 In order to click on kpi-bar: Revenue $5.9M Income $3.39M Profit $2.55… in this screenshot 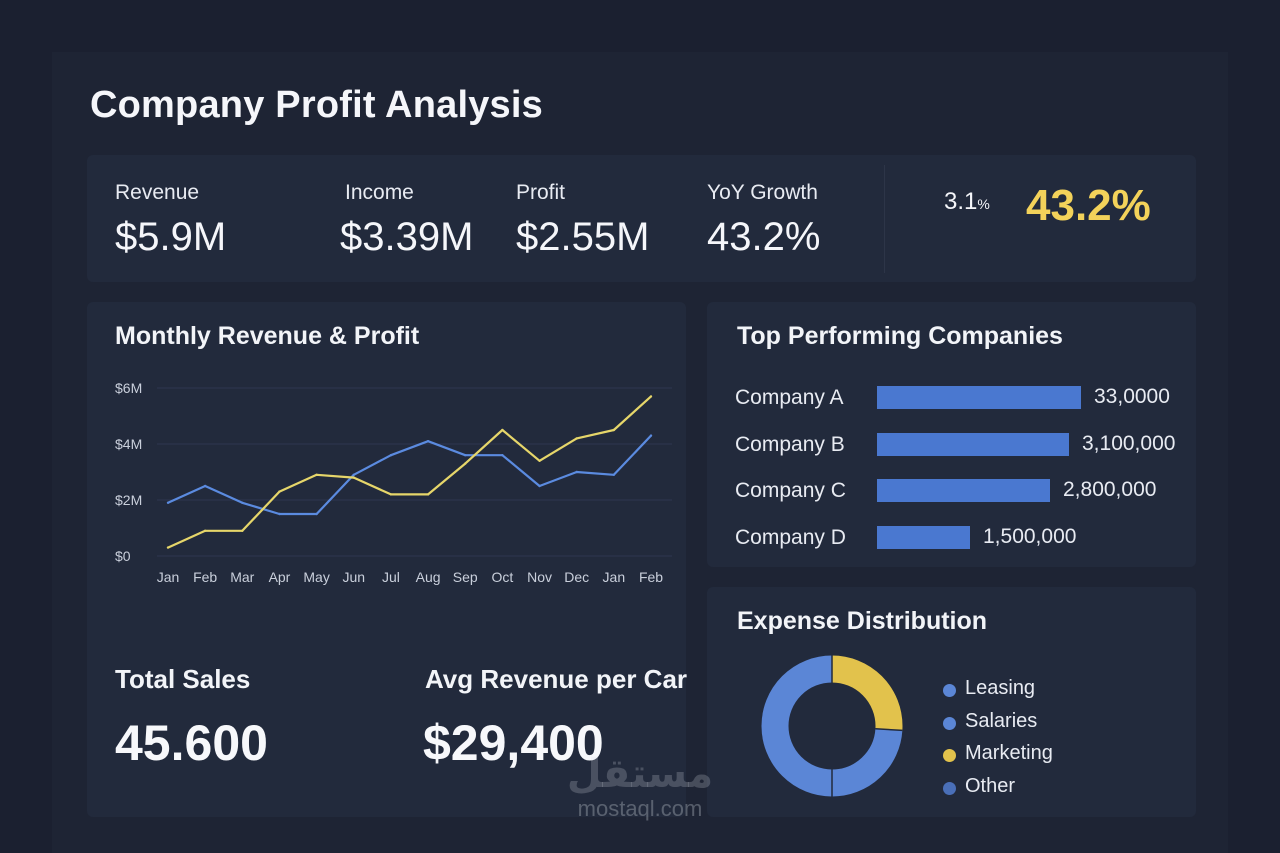, I will do `click(641, 218)`.